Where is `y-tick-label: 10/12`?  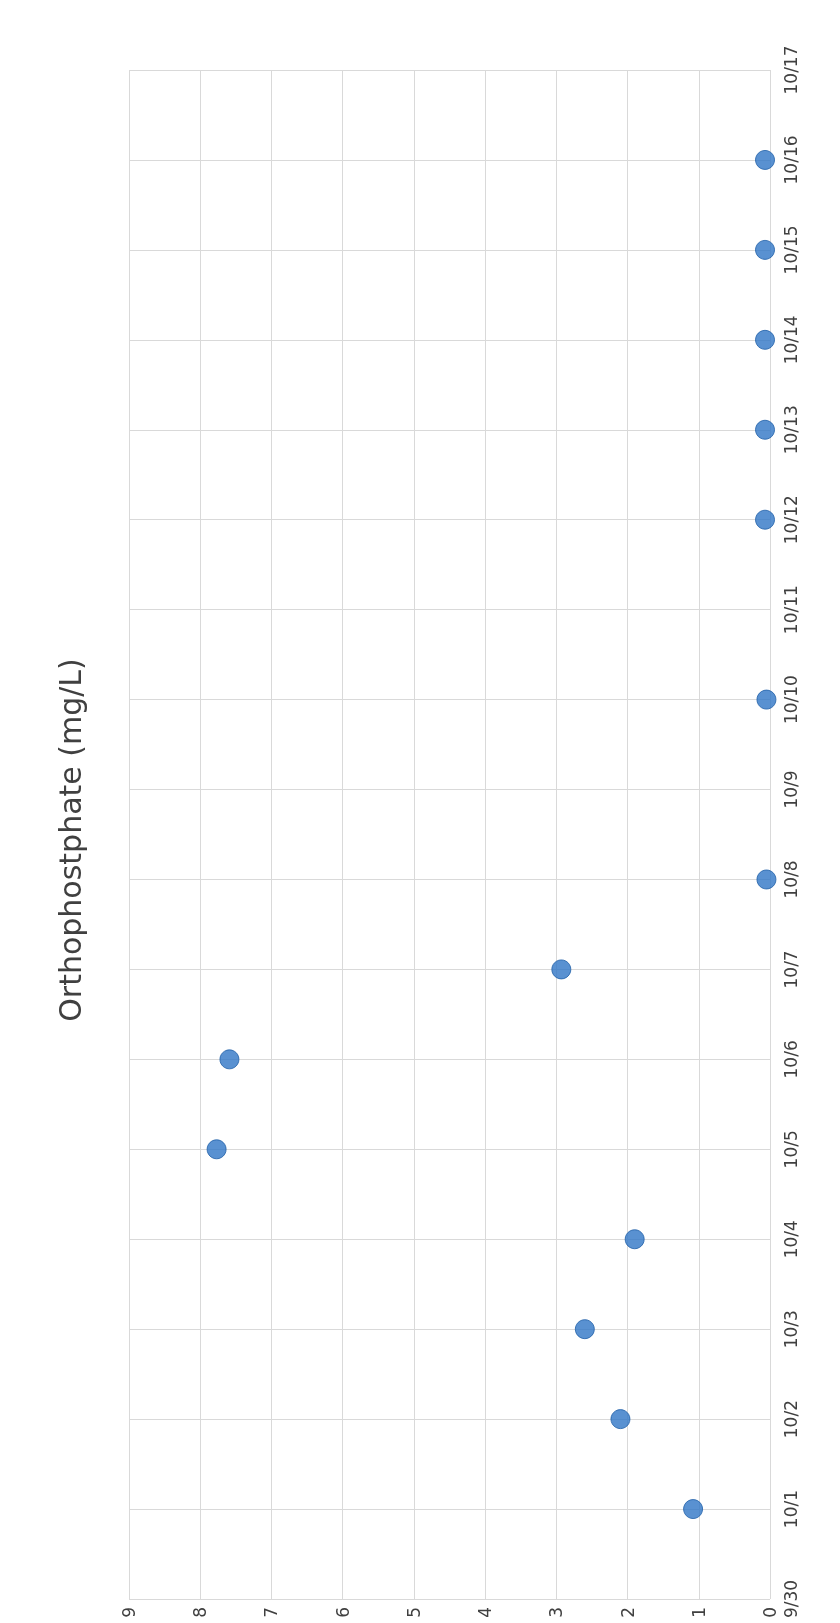 y-tick-label: 10/12 is located at coordinates (790, 520).